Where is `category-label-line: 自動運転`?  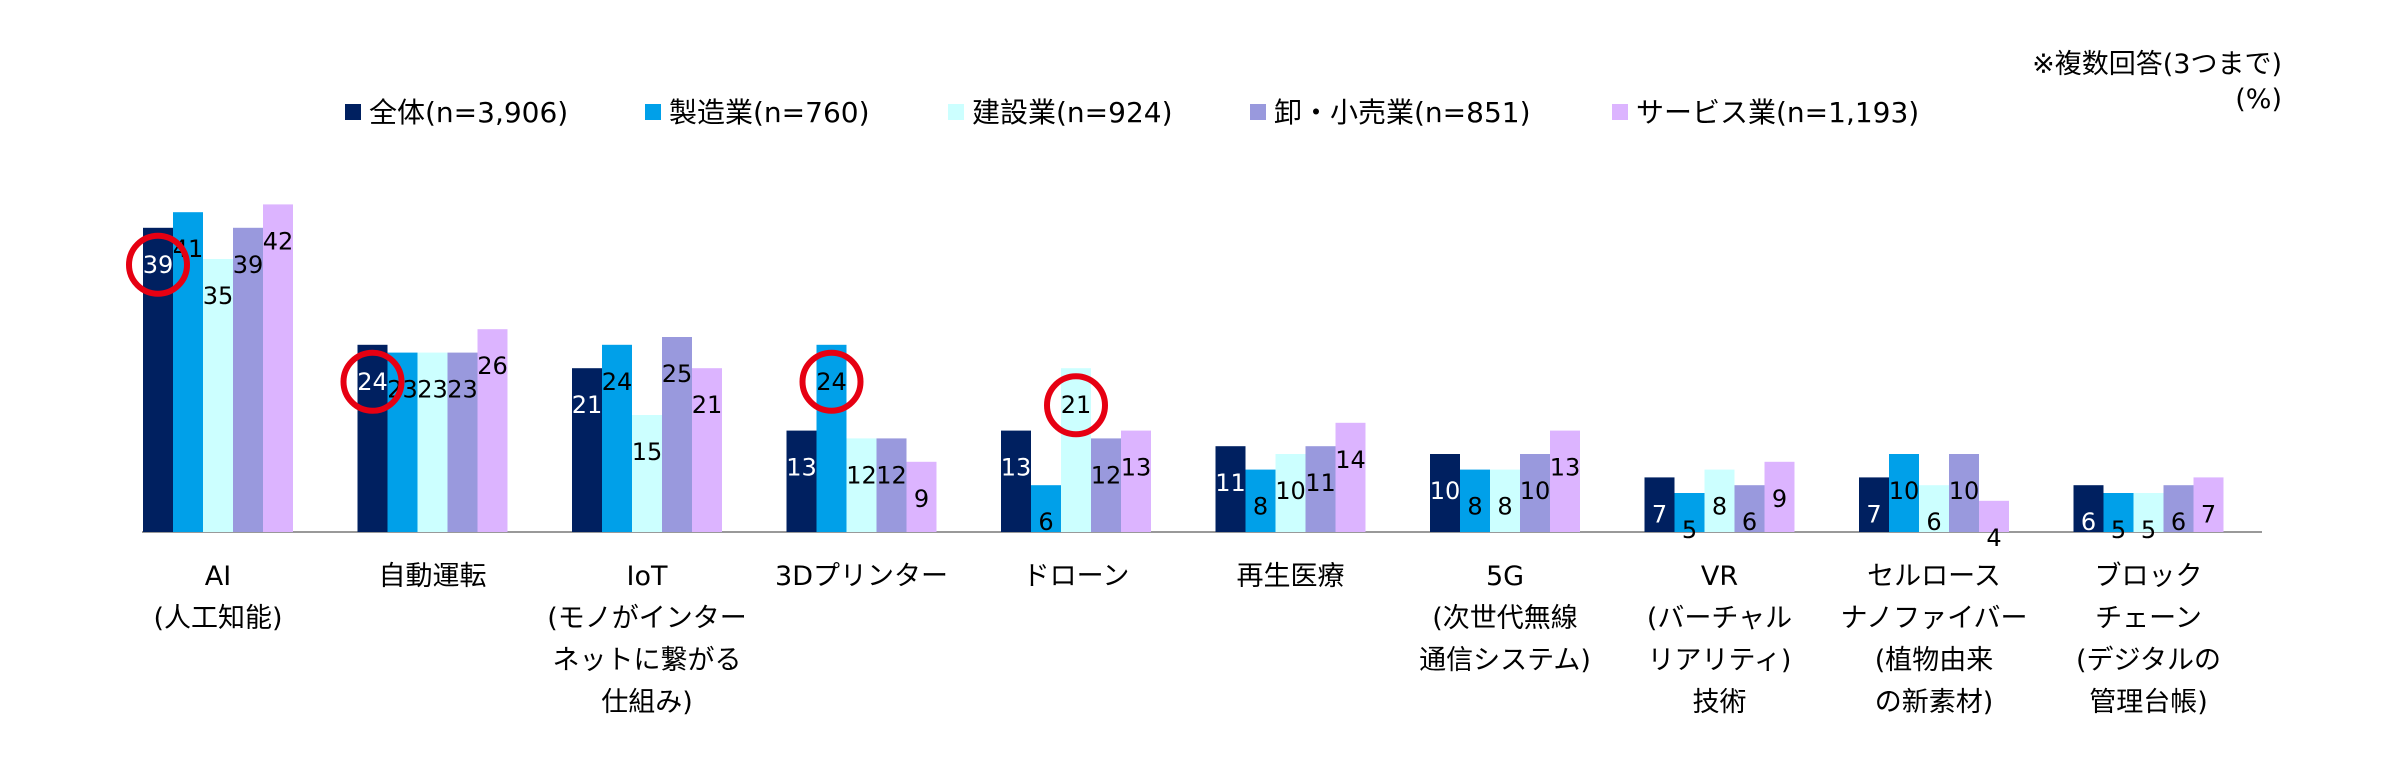 category-label-line: 自動運転 is located at coordinates (433, 576).